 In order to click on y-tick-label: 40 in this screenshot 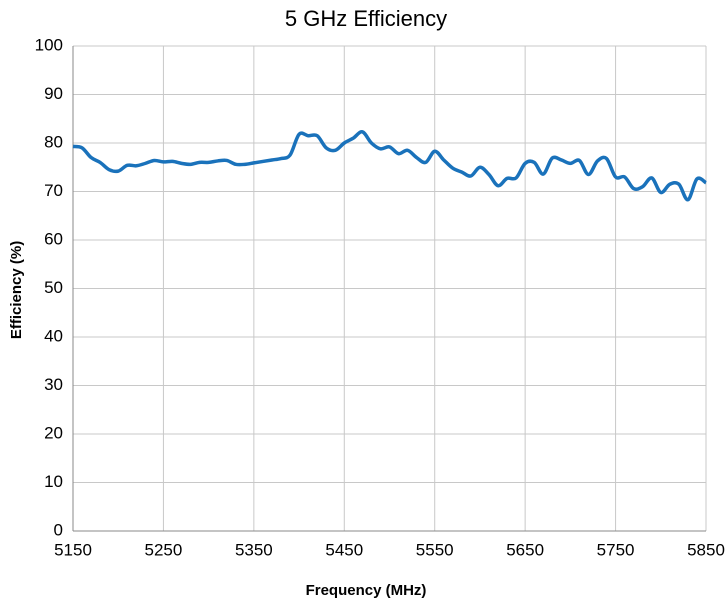, I will do `click(53, 335)`.